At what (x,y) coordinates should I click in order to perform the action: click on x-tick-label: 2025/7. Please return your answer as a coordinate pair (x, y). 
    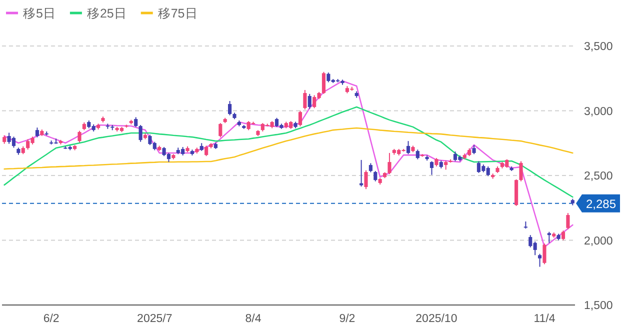
    Looking at the image, I should click on (154, 319).